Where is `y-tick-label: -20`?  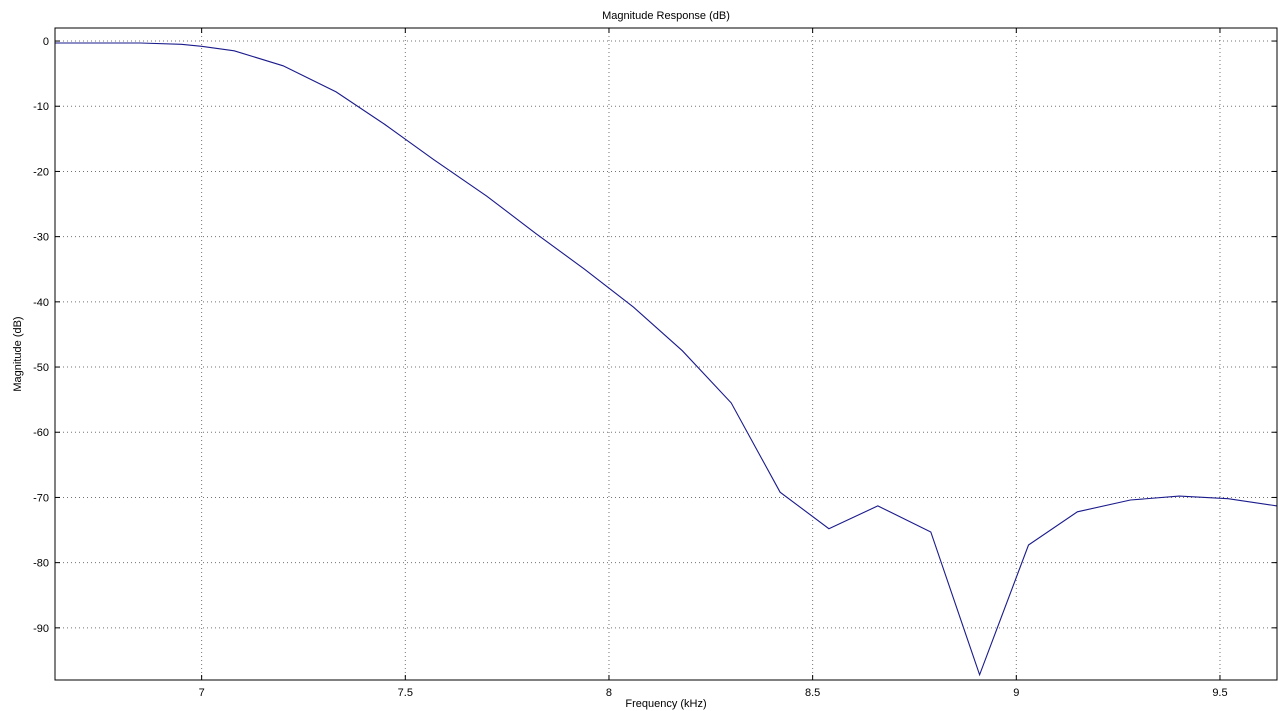
y-tick-label: -20 is located at coordinates (41, 172).